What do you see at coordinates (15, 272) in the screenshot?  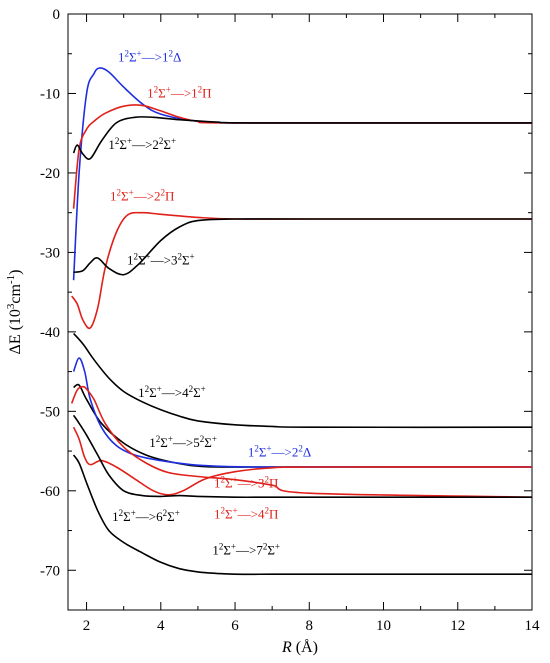 I see `y-axis-text: )` at bounding box center [15, 272].